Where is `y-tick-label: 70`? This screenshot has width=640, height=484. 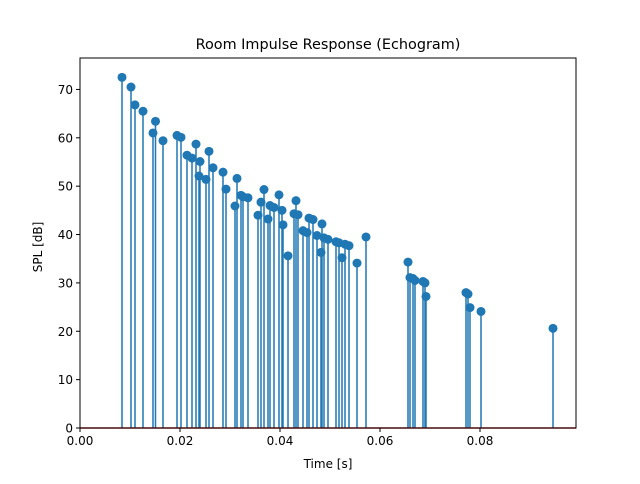
y-tick-label: 70 is located at coordinates (65, 90).